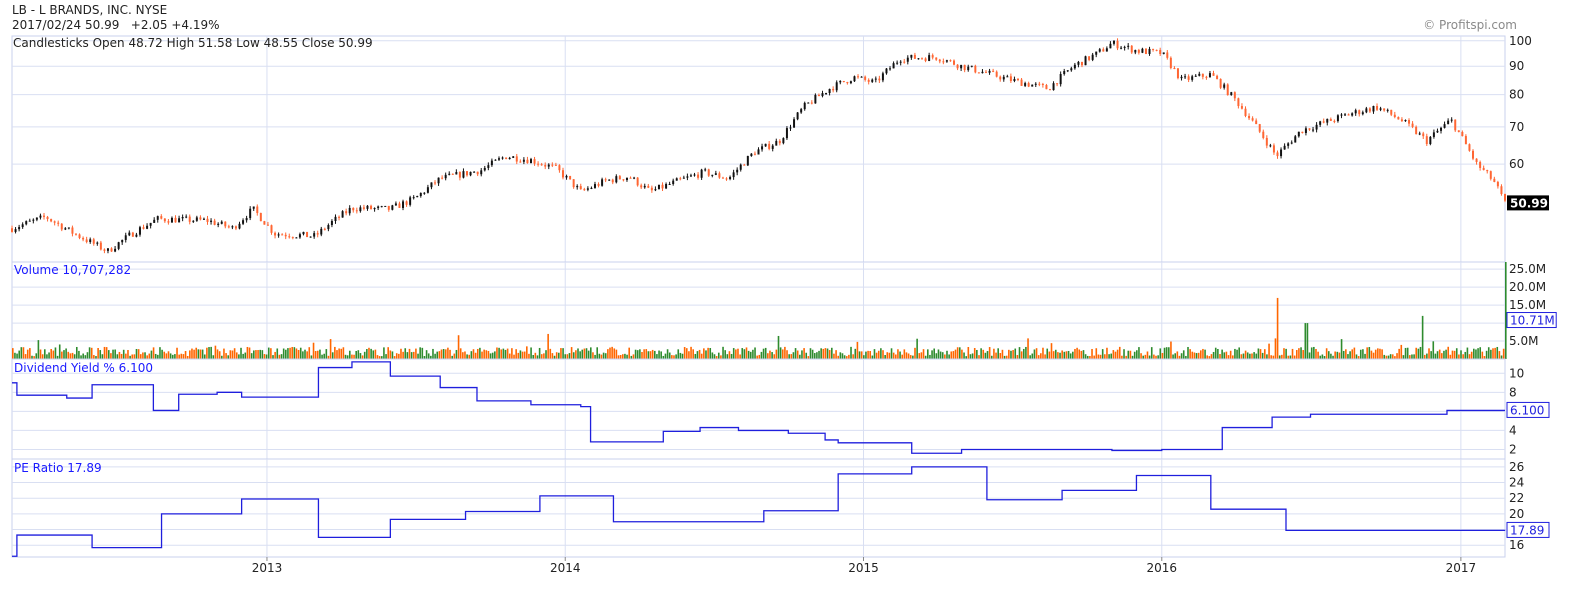 Image resolution: width=1587 pixels, height=600 pixels. Describe the element at coordinates (116, 25) in the screenshot. I see `quote-summary: 2017/02/24 50.99 +2.05 +4.19%` at that location.